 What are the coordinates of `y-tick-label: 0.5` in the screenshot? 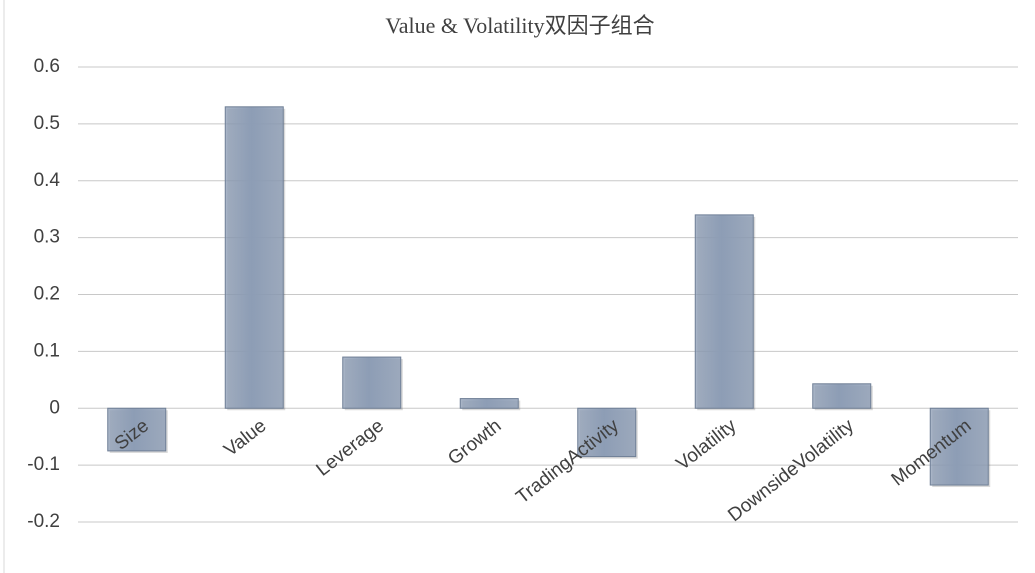 It's located at (47, 123).